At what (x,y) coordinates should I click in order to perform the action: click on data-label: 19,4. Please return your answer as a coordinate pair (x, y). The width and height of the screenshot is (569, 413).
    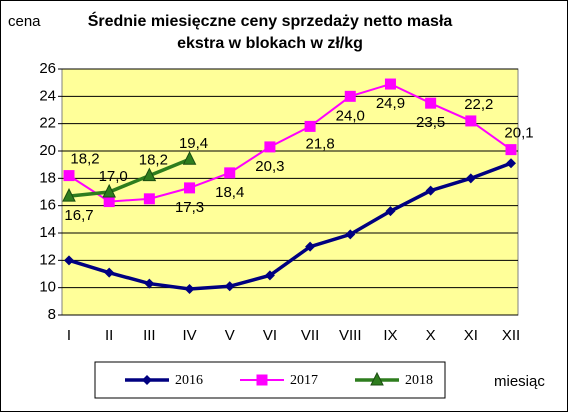
    Looking at the image, I should click on (193, 143).